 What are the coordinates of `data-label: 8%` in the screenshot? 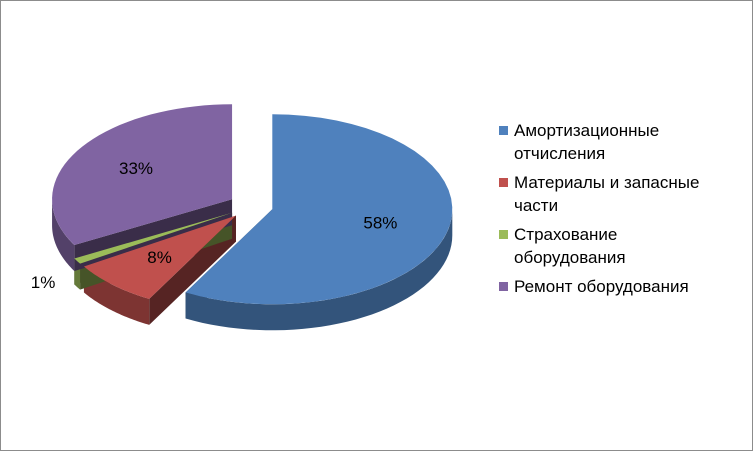 It's located at (159, 257).